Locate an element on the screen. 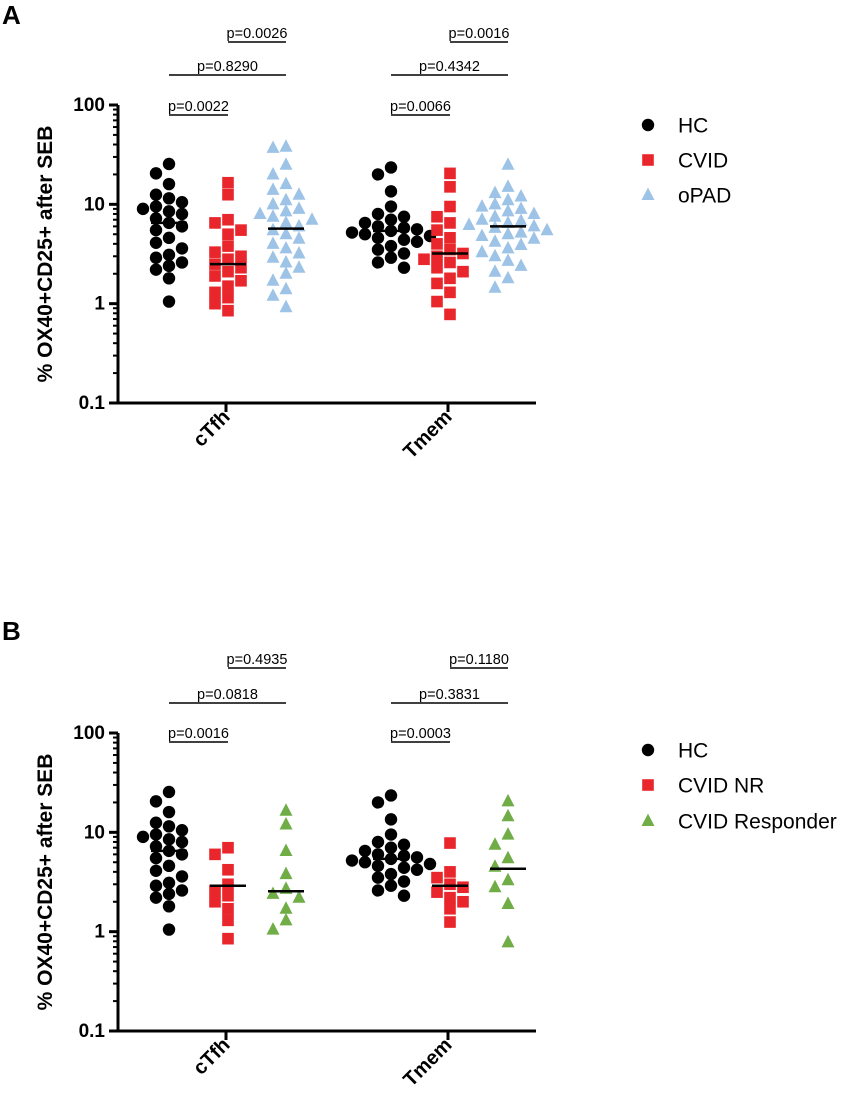 The width and height of the screenshot is (864, 1103). series-cvid-responder is located at coordinates (396, 870).